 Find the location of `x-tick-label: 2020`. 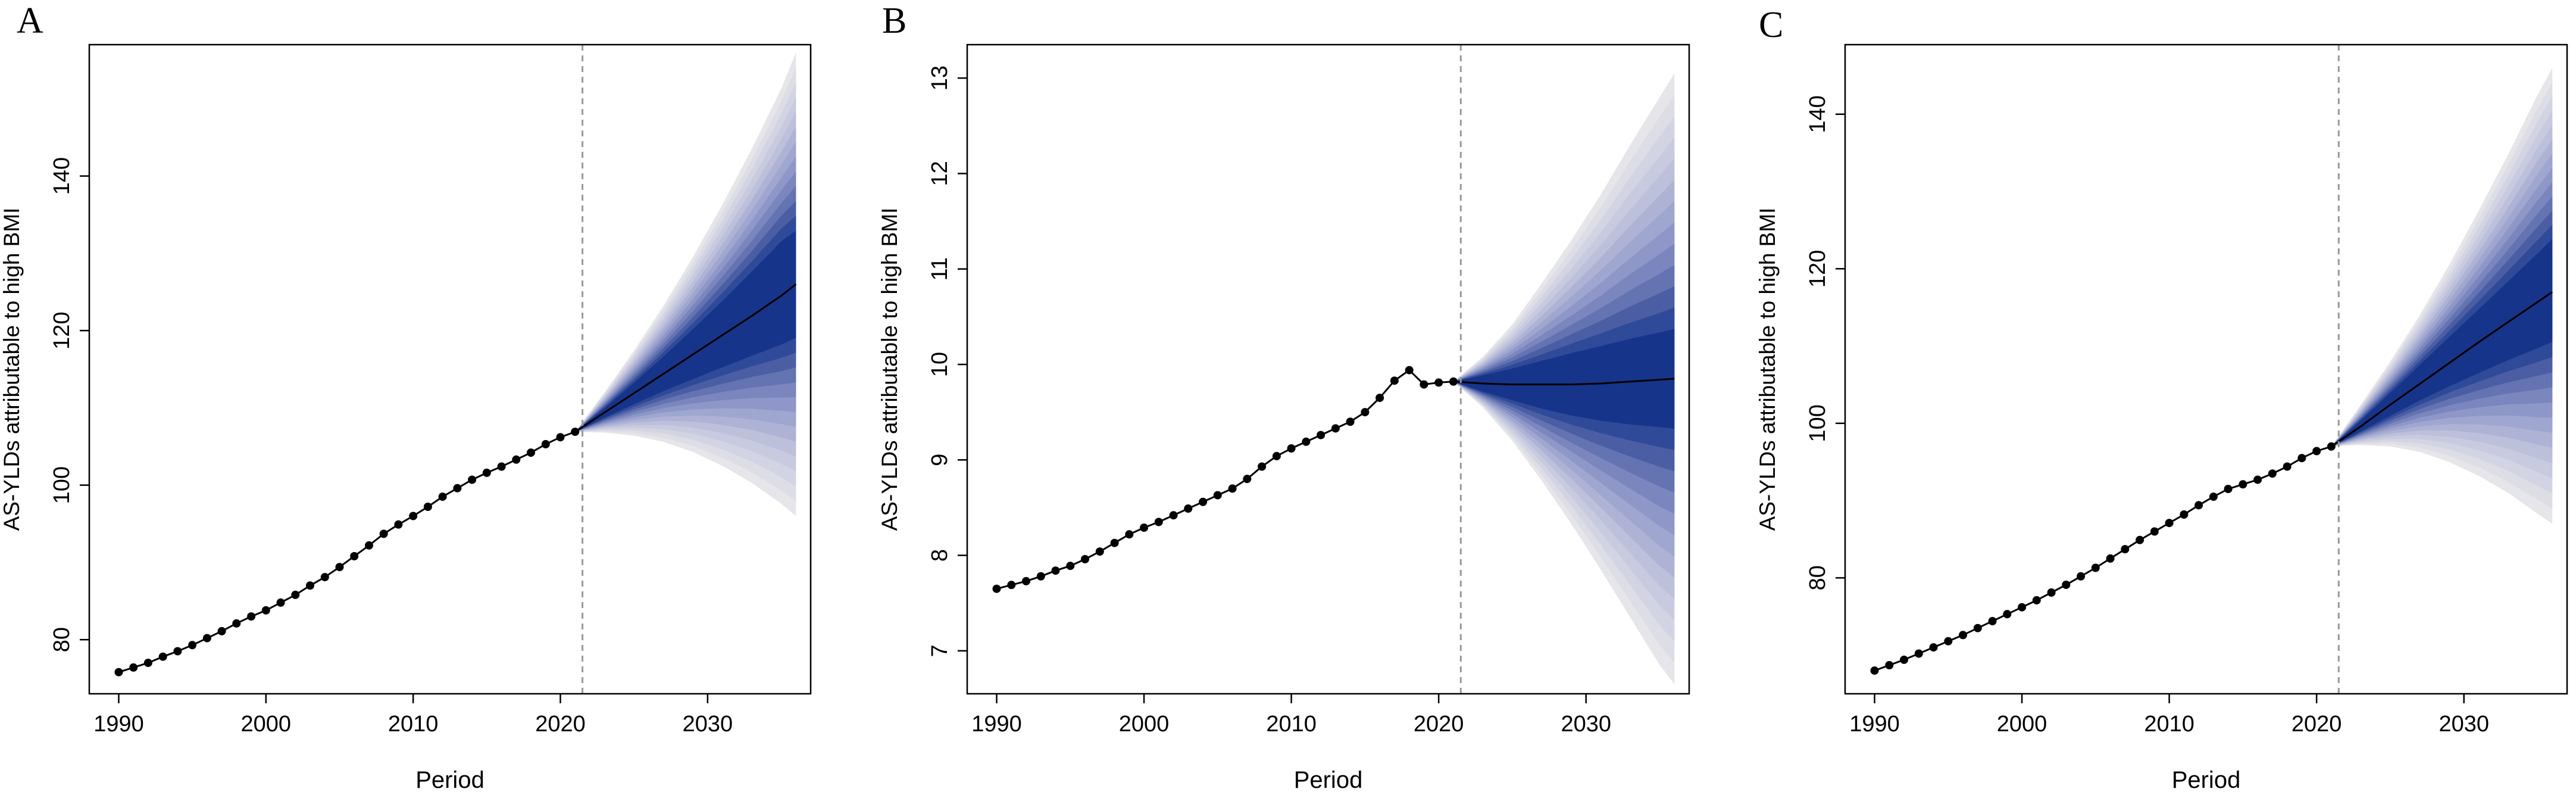

x-tick-label: 2020 is located at coordinates (2316, 724).